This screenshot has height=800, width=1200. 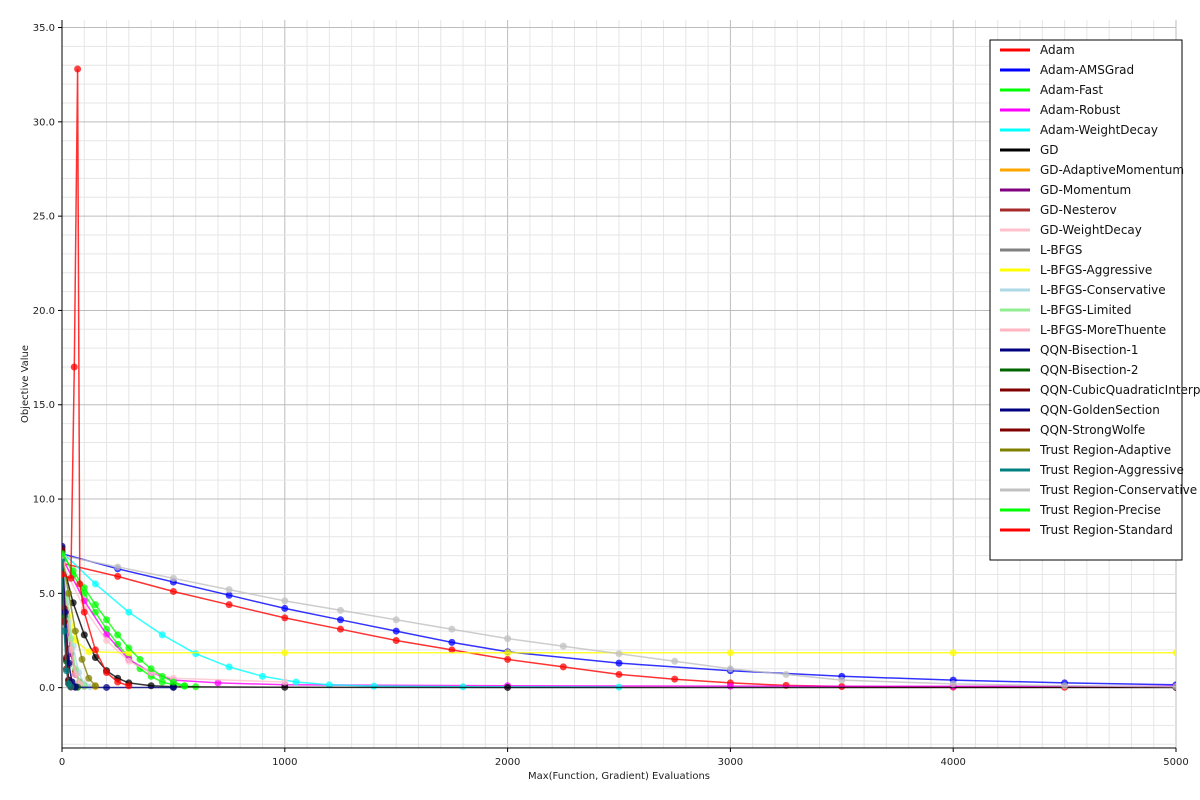 I want to click on legend-label: Trust Region-Standard, so click(x=1106, y=530).